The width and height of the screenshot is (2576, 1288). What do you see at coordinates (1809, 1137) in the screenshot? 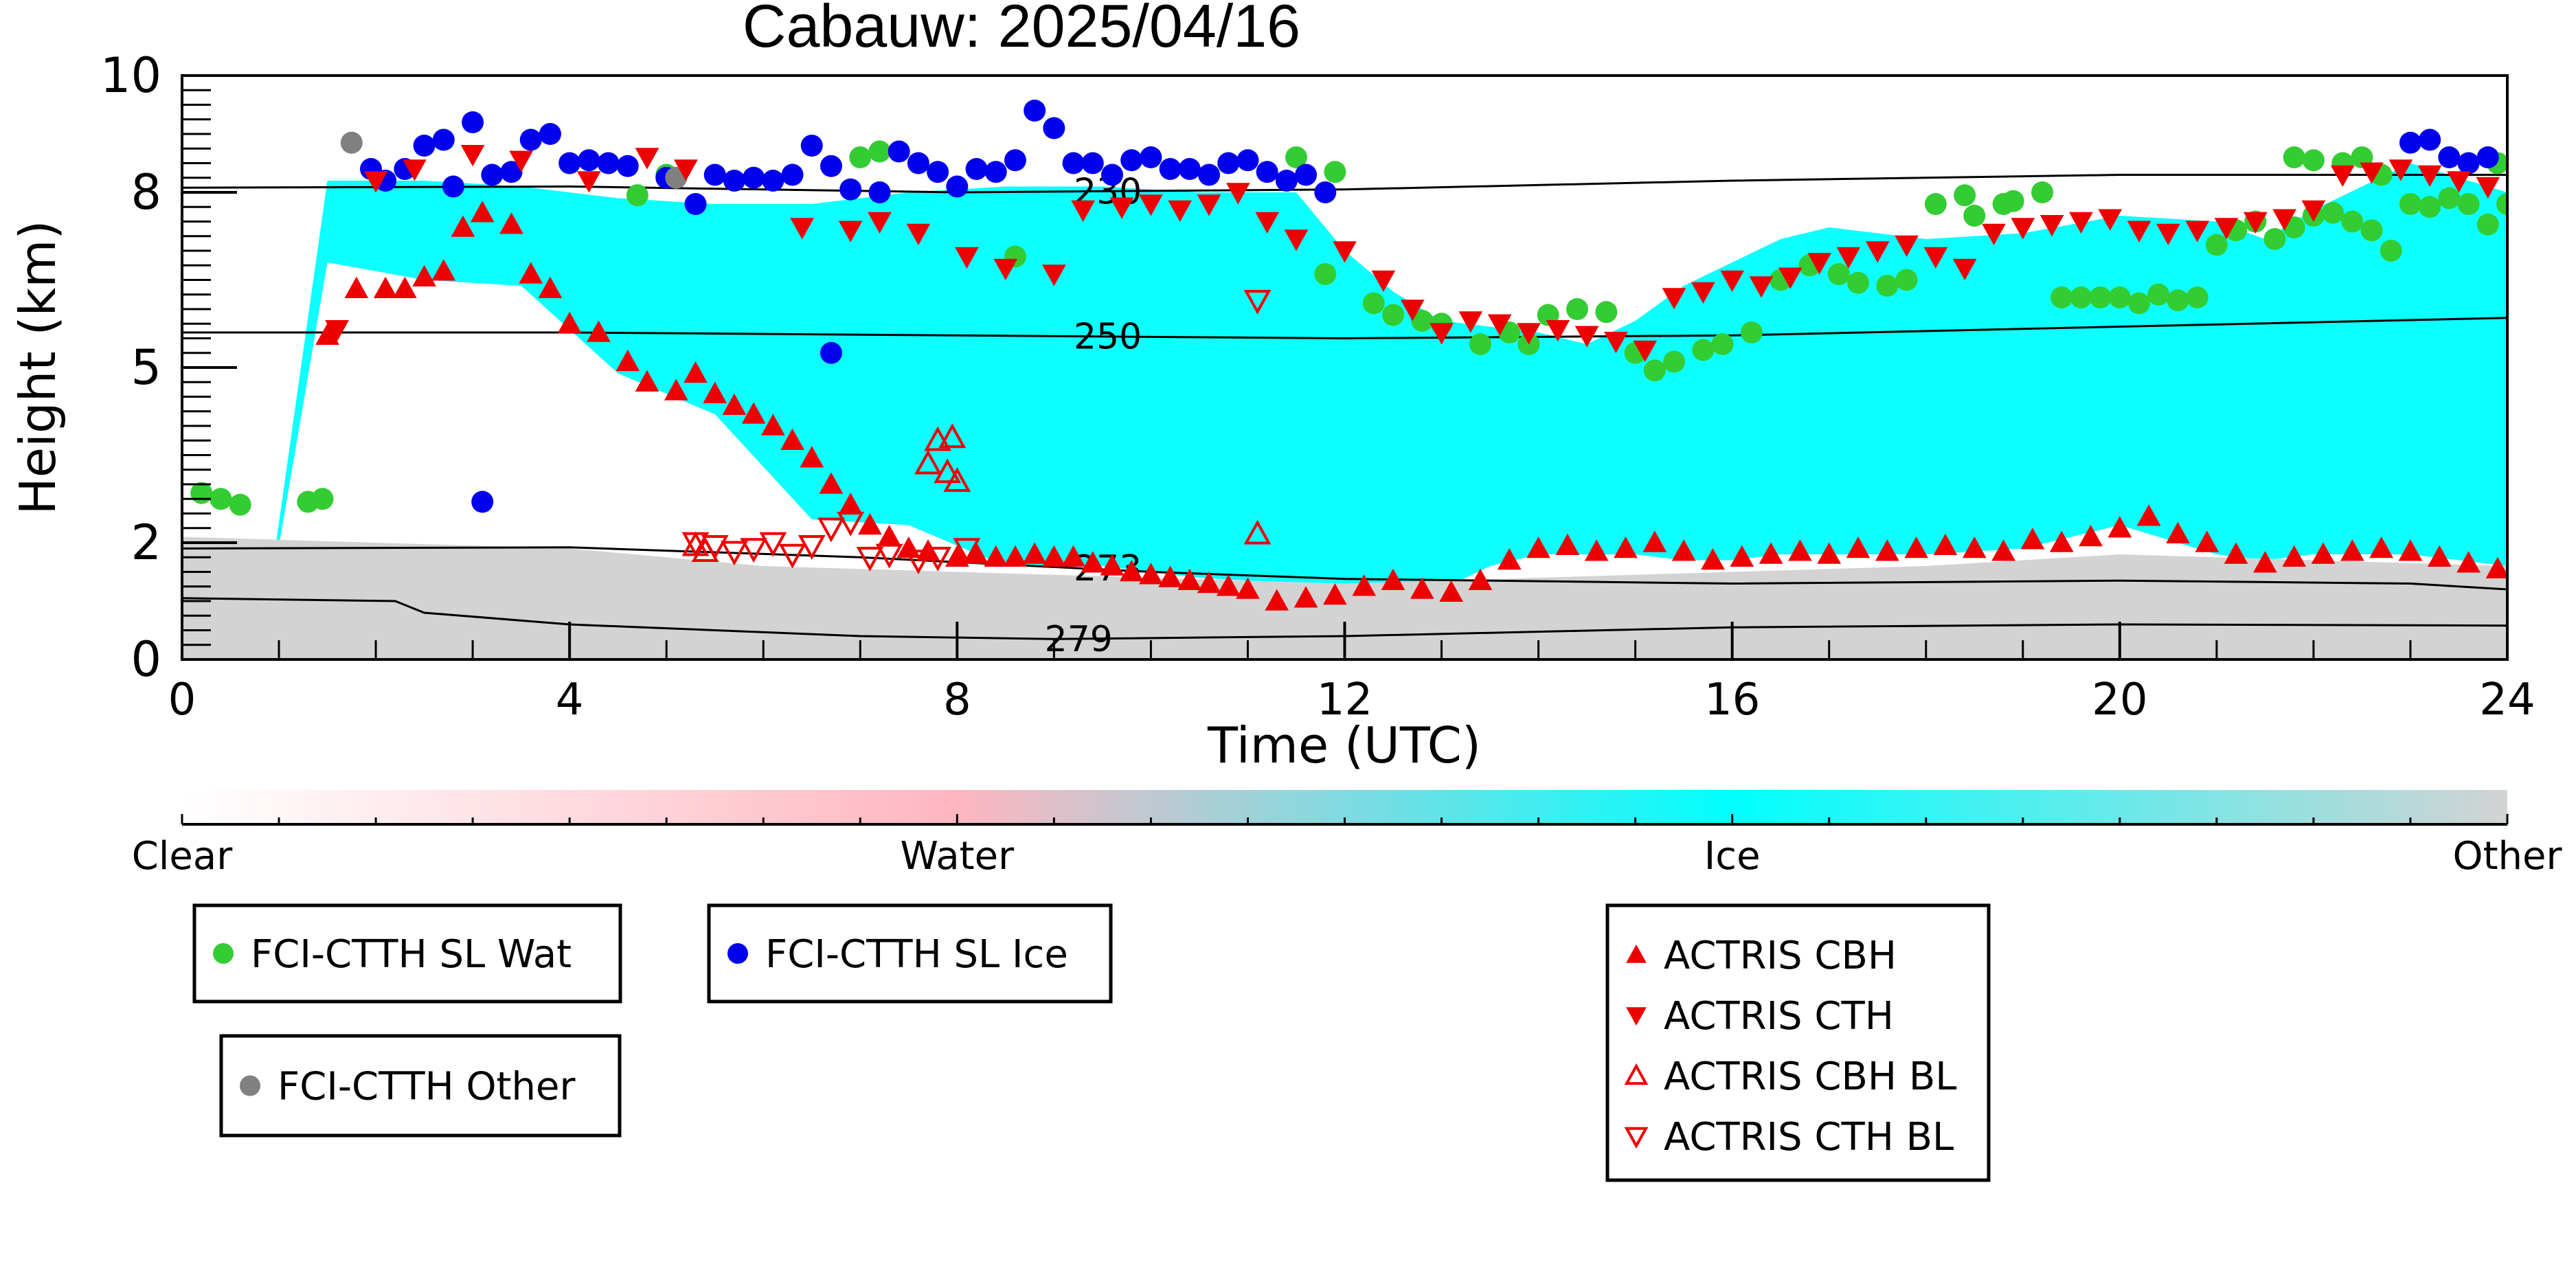
I see `legend-label: ACTRIS CTH BL` at bounding box center [1809, 1137].